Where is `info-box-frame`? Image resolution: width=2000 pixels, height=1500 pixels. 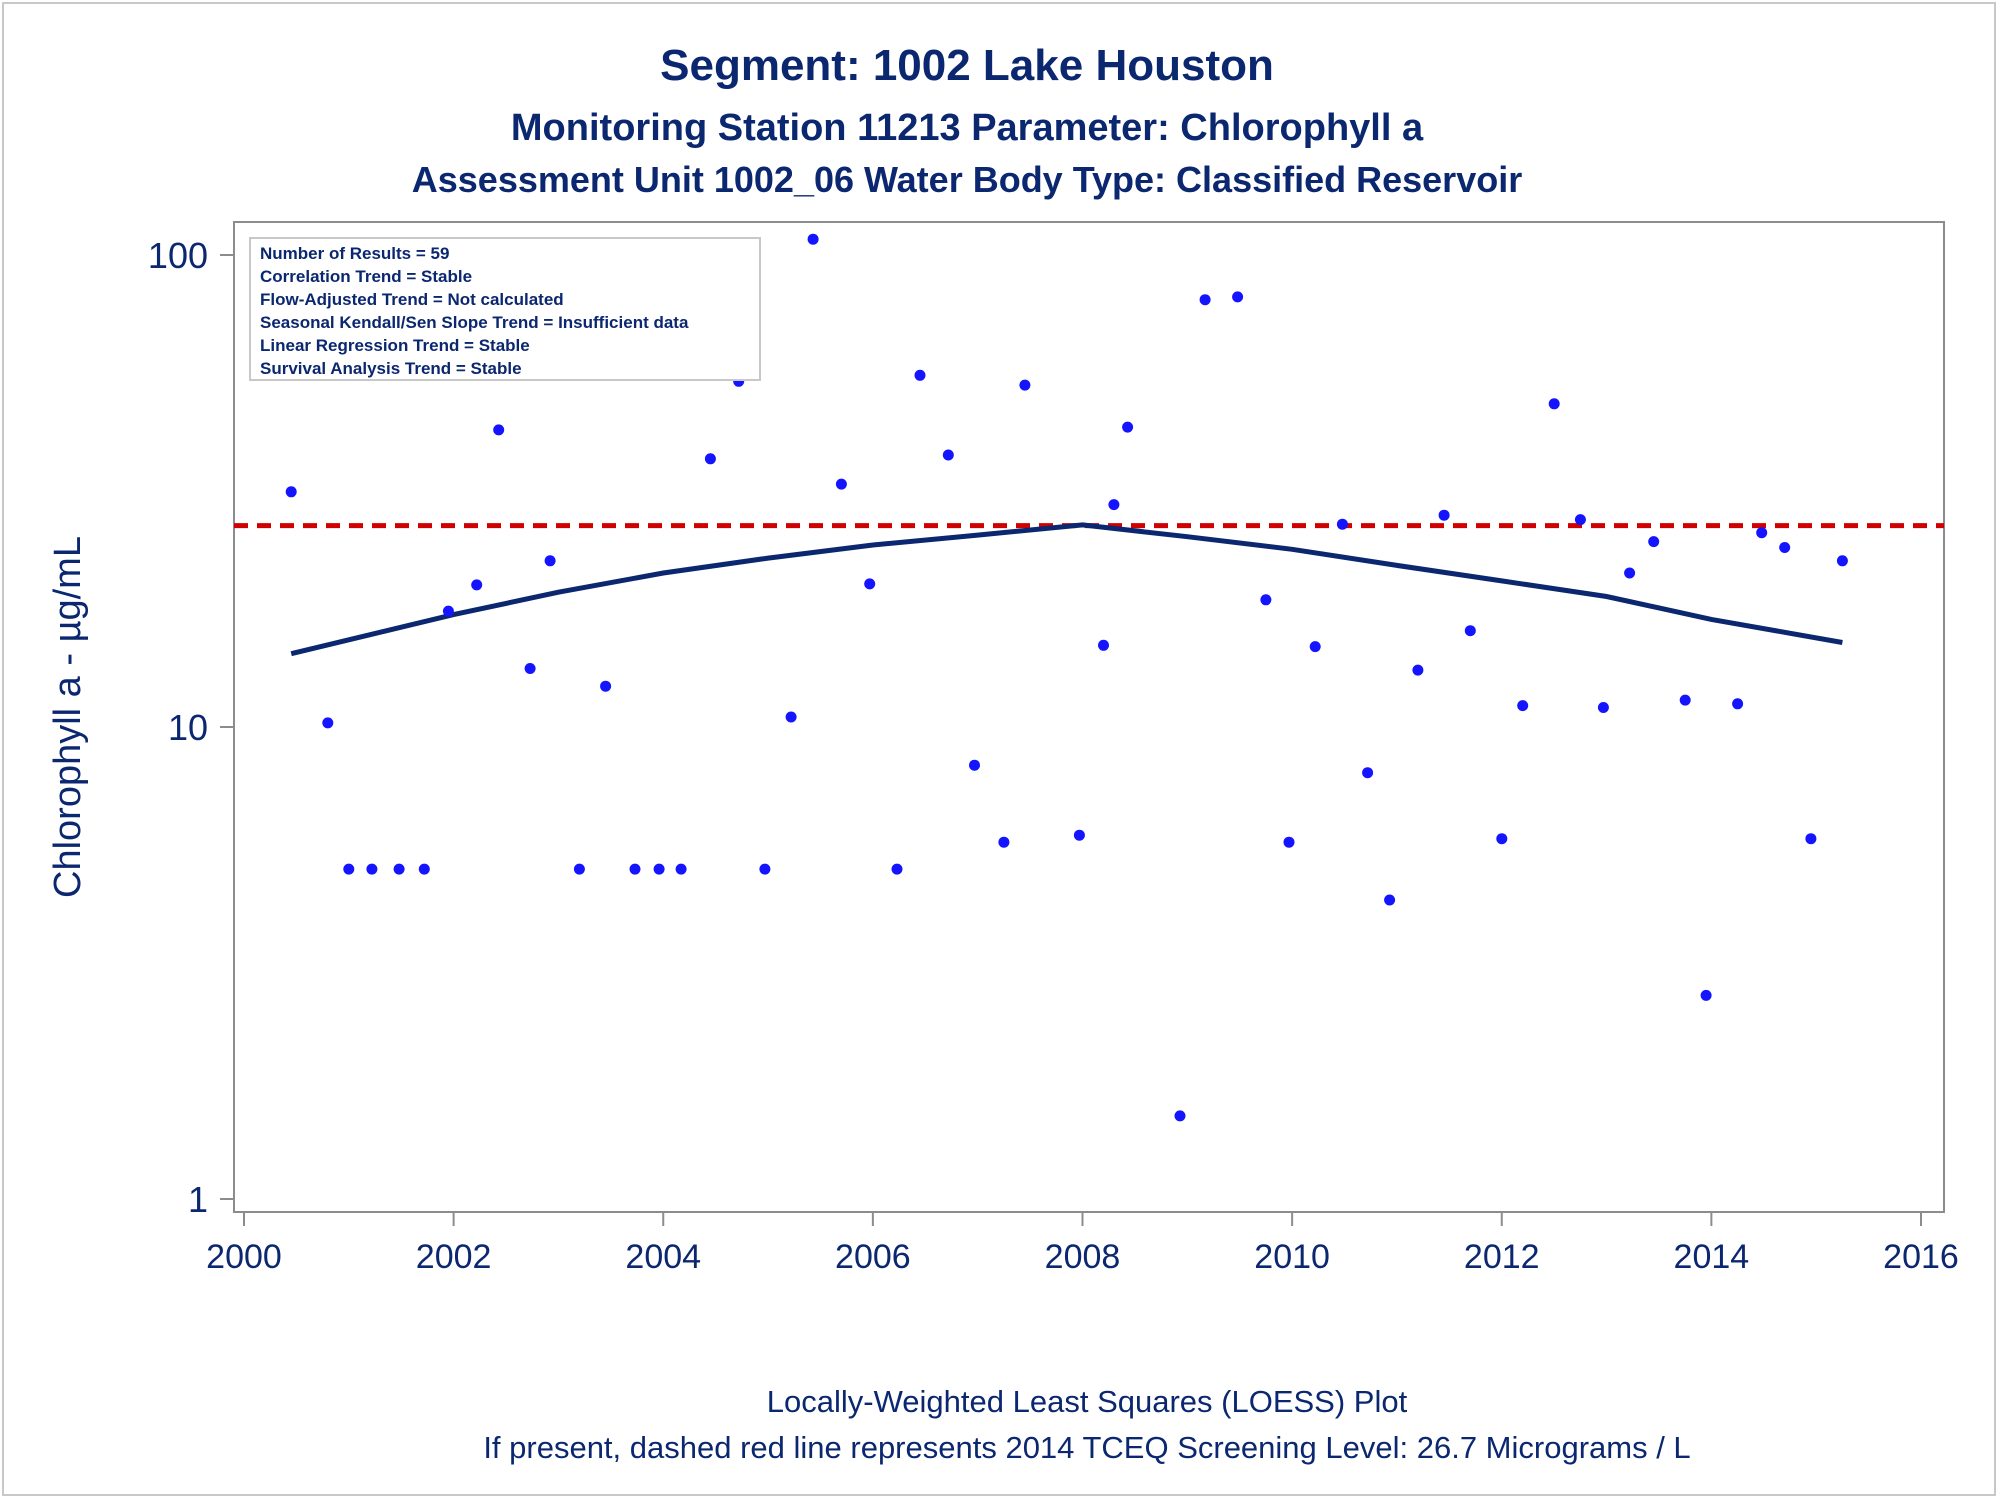 info-box-frame is located at coordinates (505, 309).